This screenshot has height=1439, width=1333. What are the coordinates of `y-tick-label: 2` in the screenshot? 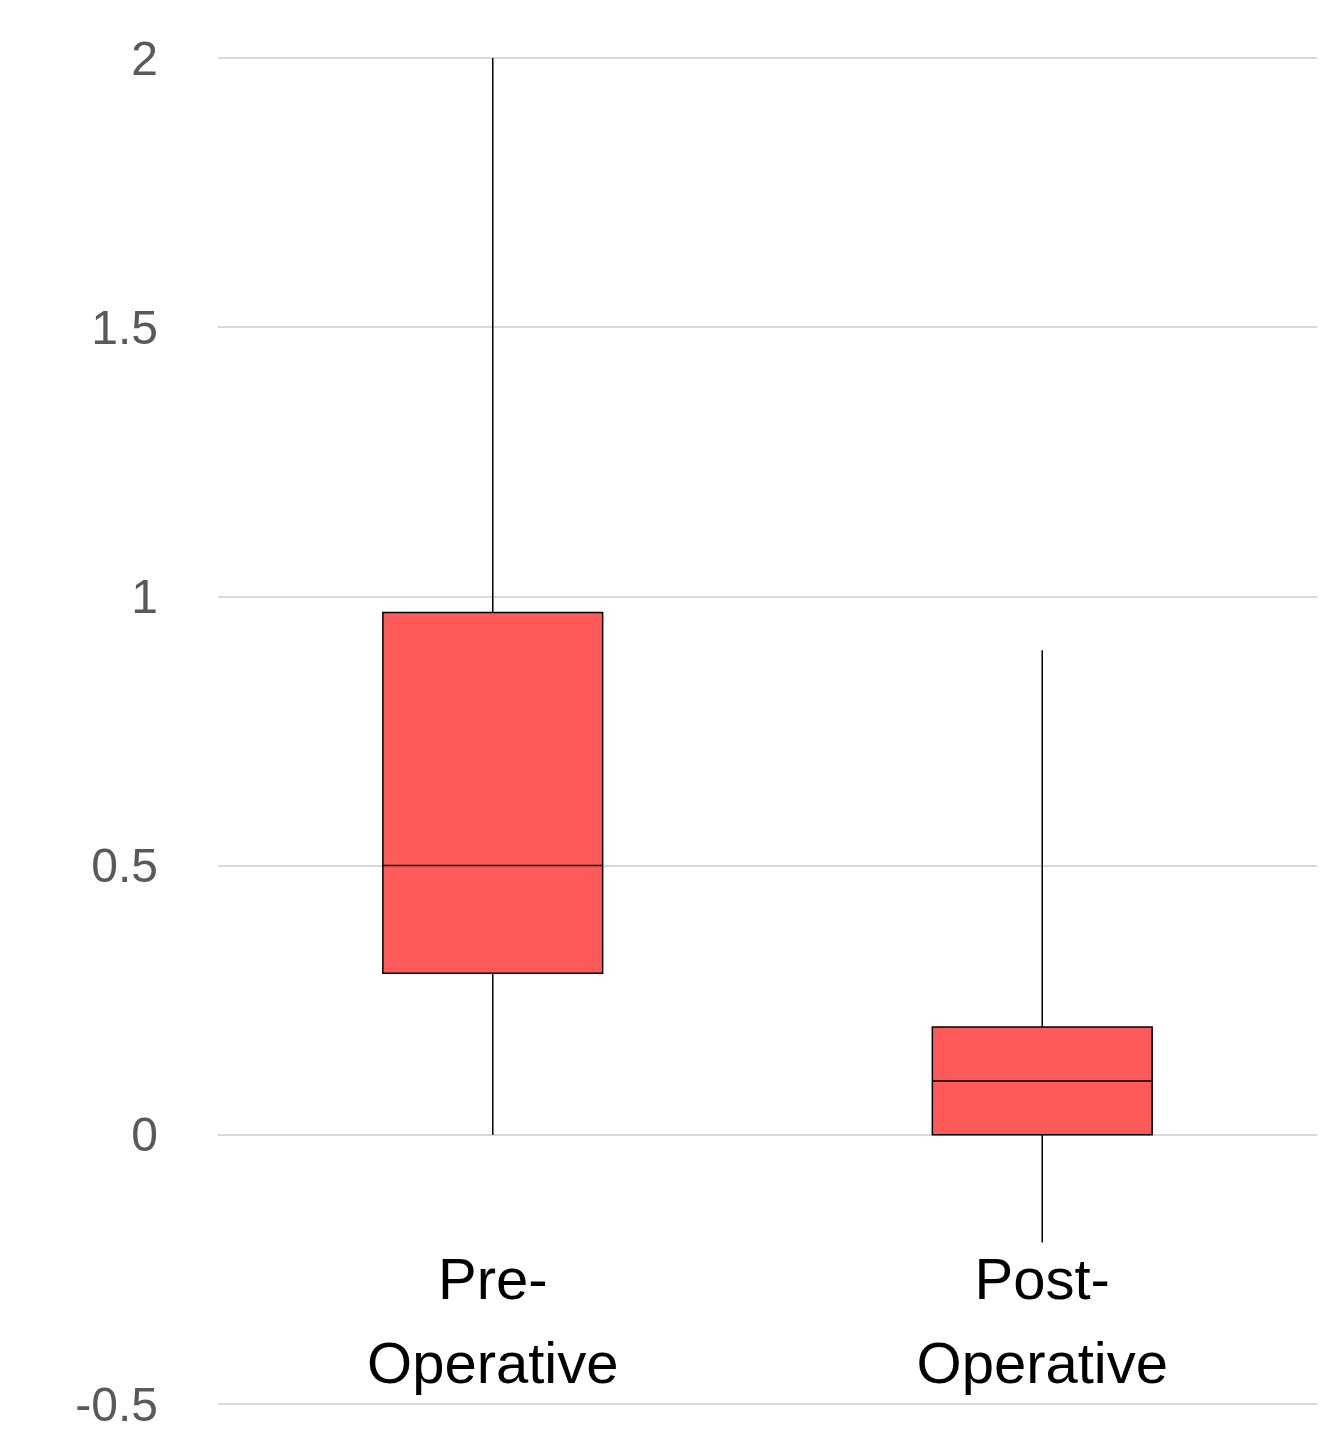 It's located at (144, 58).